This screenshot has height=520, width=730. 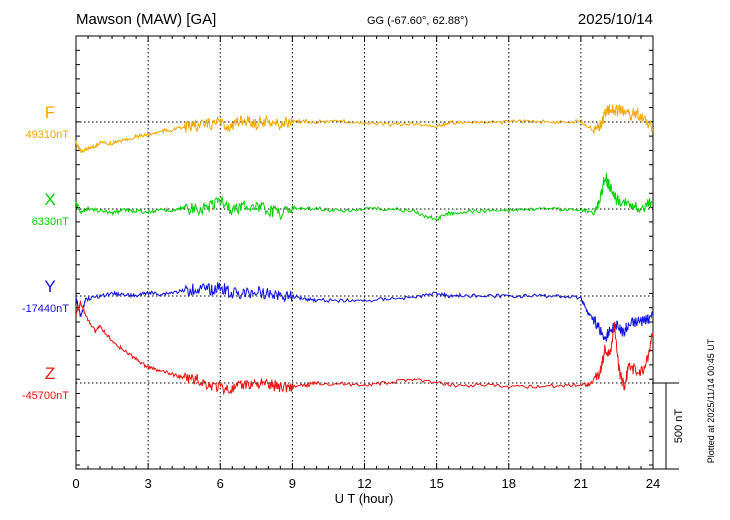 What do you see at coordinates (581, 483) in the screenshot?
I see `x-tick-label-21: 21` at bounding box center [581, 483].